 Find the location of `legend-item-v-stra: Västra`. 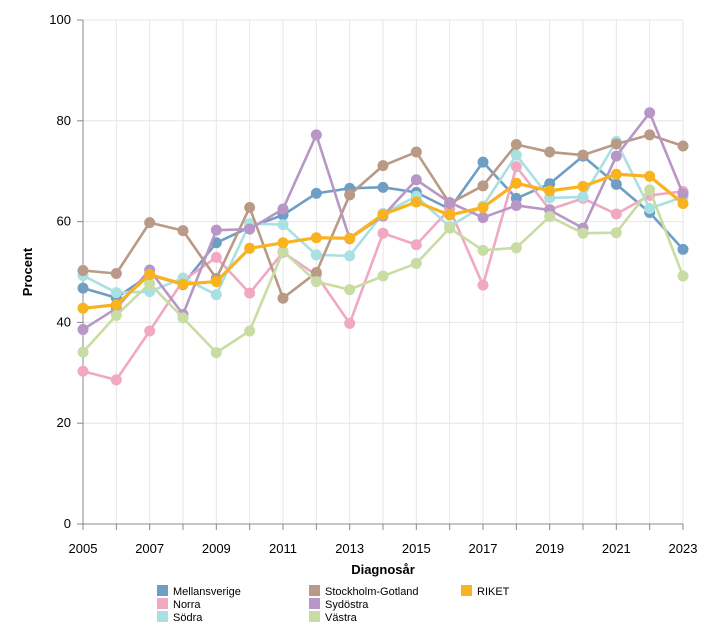

legend-item-v-stra: Västra is located at coordinates (333, 617).